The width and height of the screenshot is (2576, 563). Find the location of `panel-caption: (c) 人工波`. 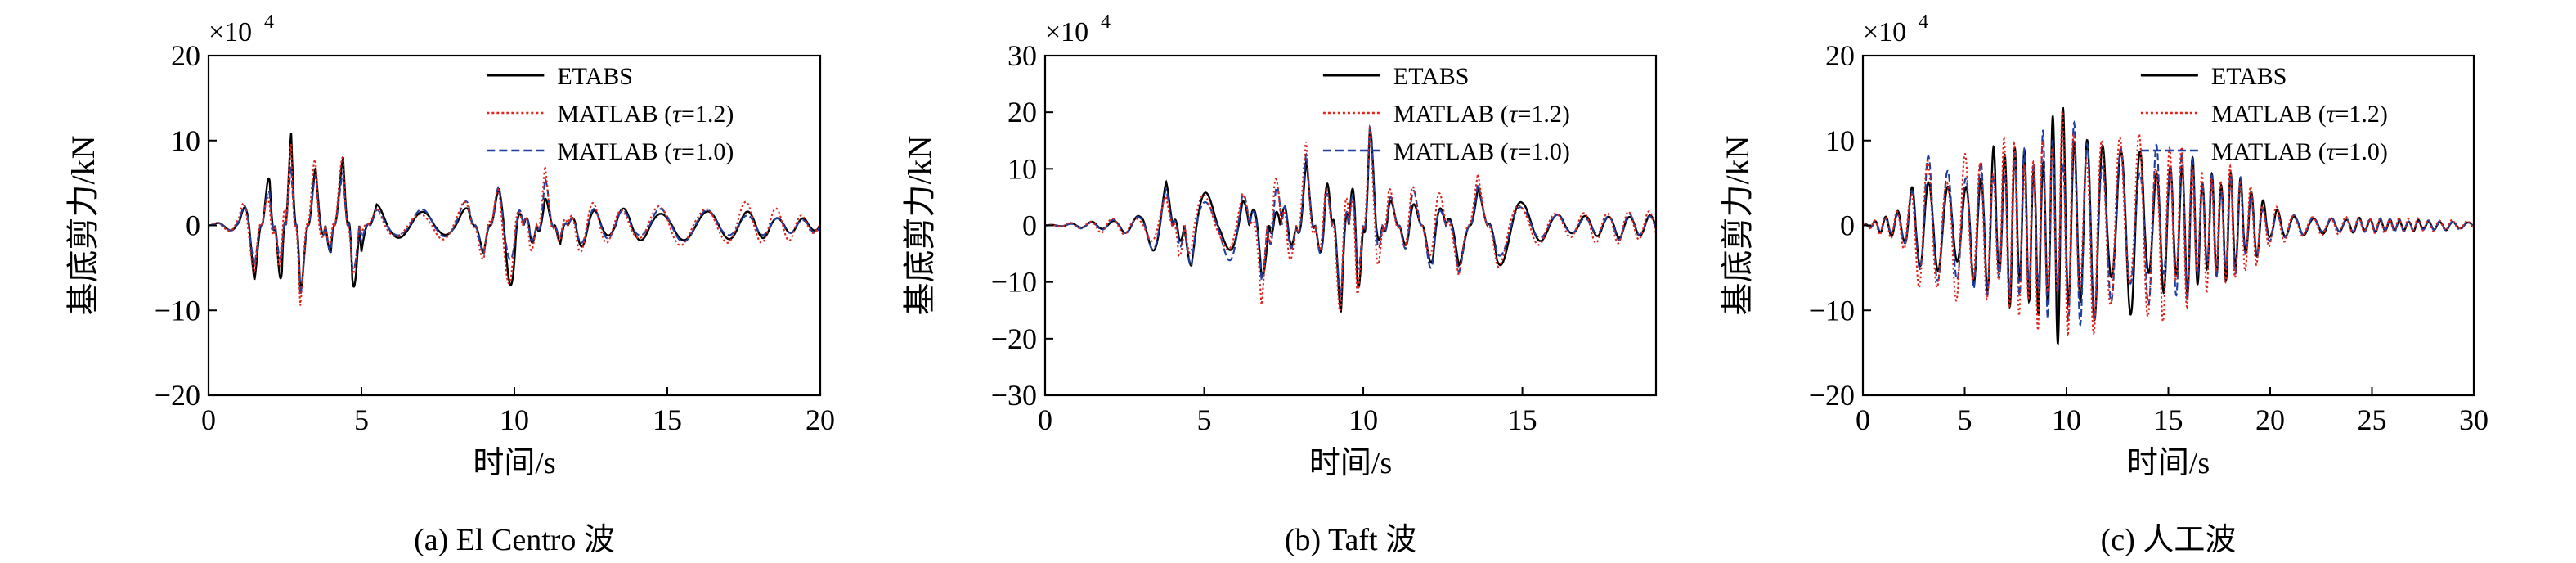

panel-caption: (c) 人工波 is located at coordinates (2169, 540).